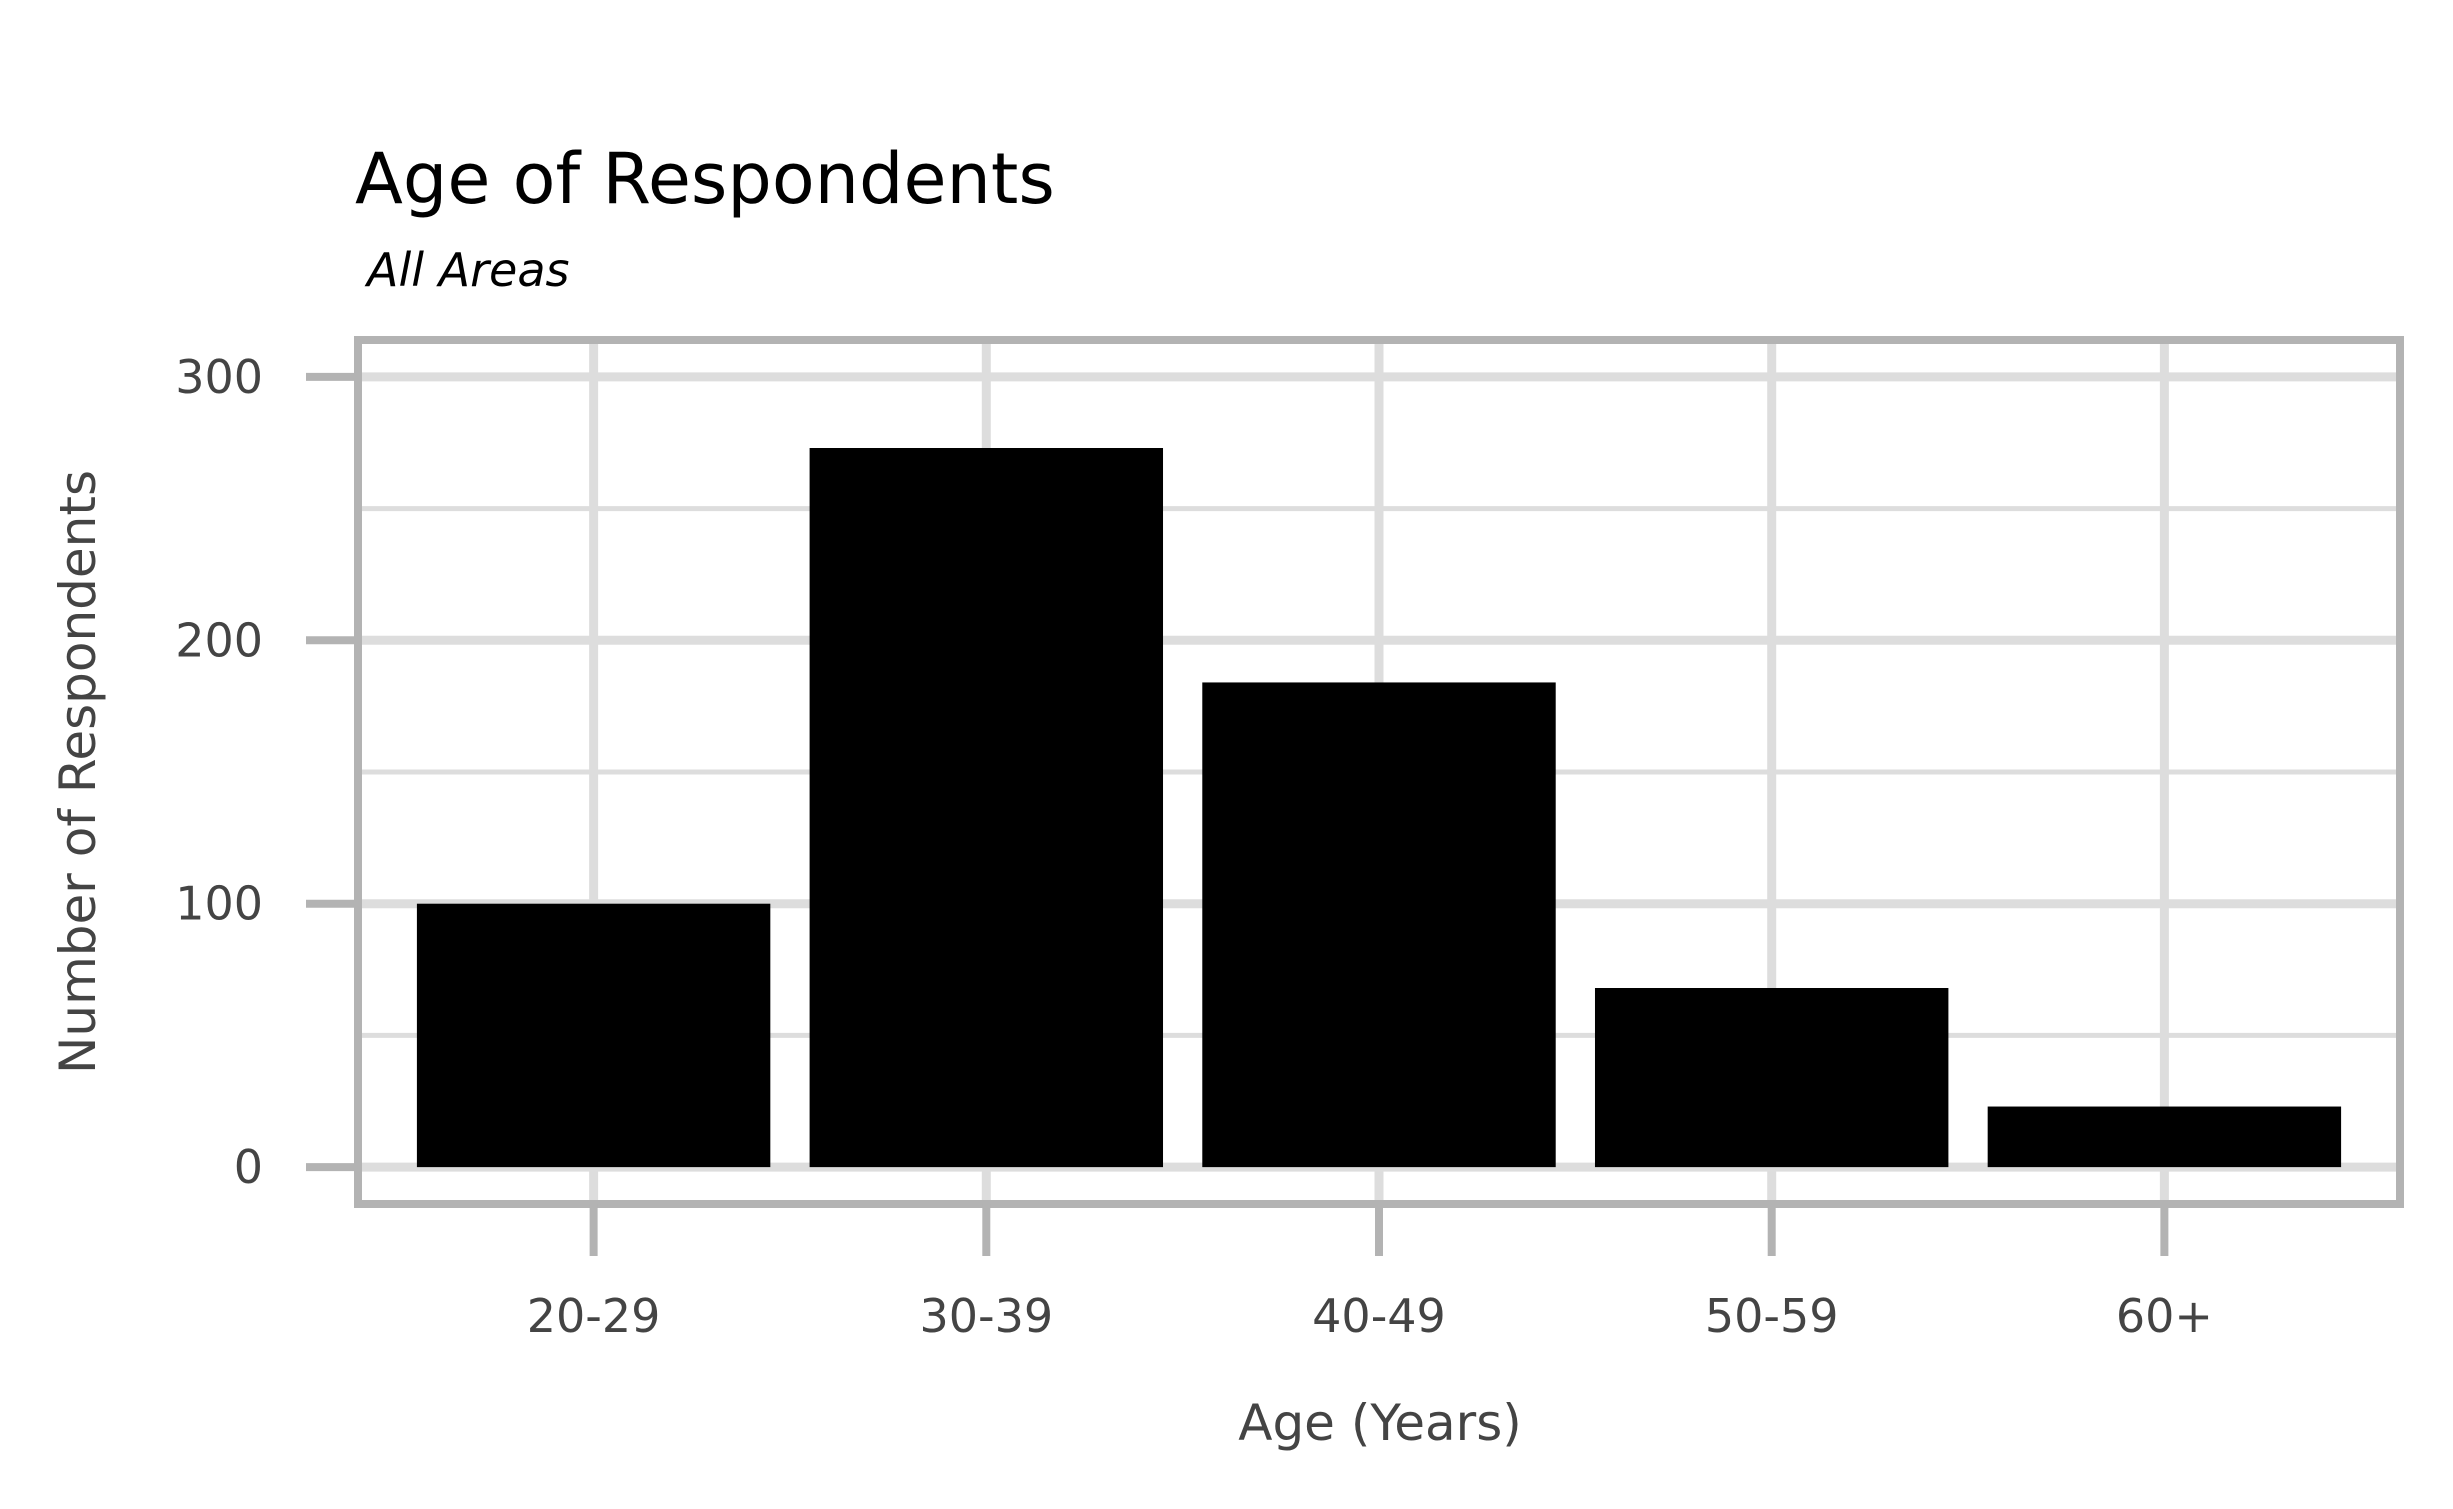 Image resolution: width=2453 pixels, height=1509 pixels. What do you see at coordinates (1380, 1423) in the screenshot?
I see `x-axis-title: Age (Years)` at bounding box center [1380, 1423].